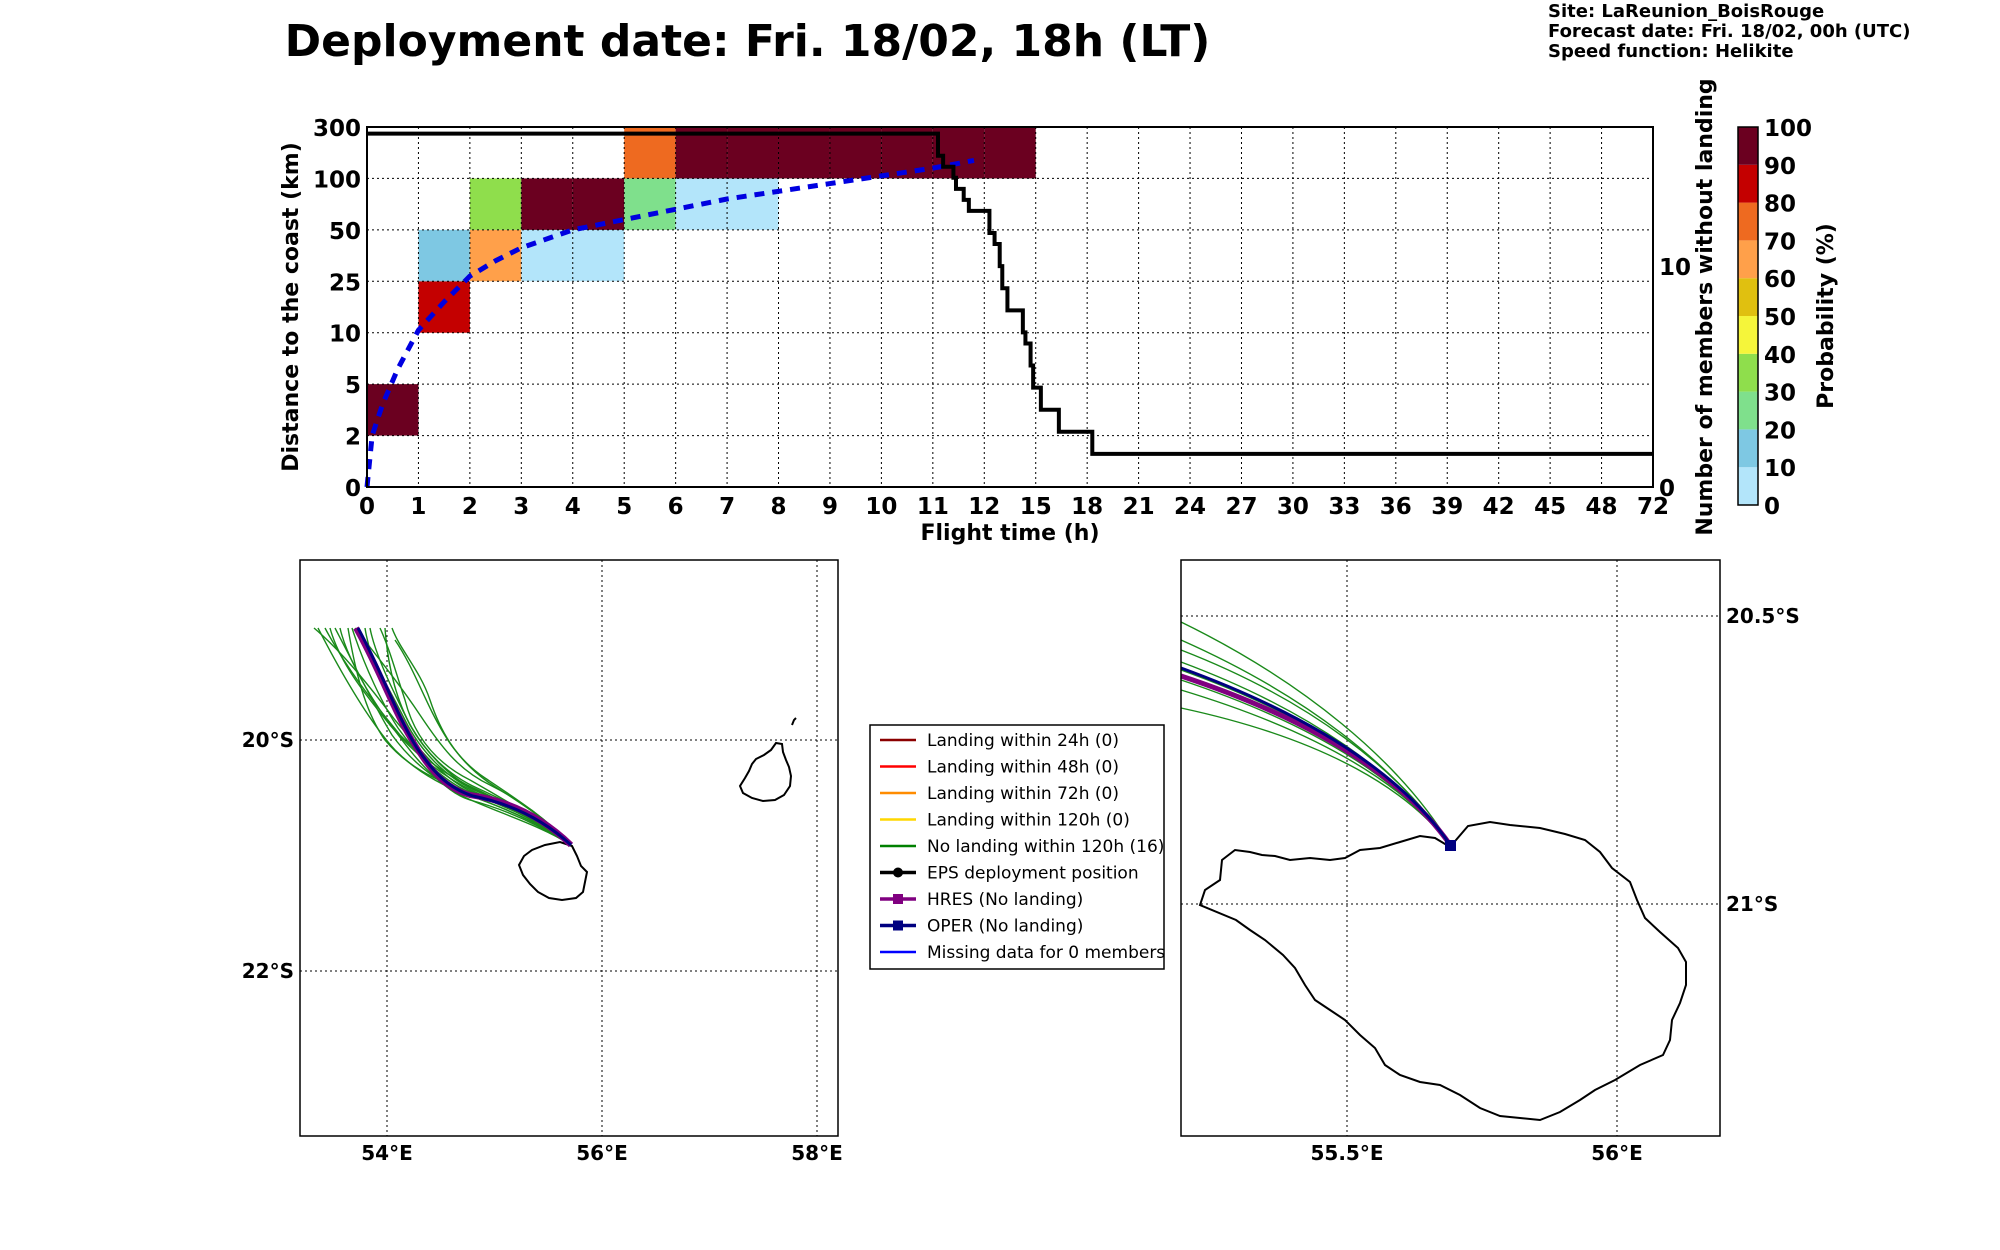 The height and width of the screenshot is (1250, 2000). I want to click on x-tick-24: 24, so click(1190, 507).